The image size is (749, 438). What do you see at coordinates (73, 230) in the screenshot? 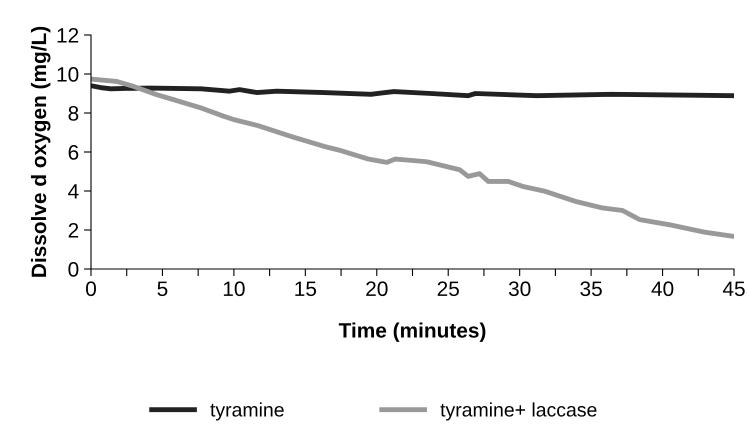
I see `y-tick-label: 2` at bounding box center [73, 230].